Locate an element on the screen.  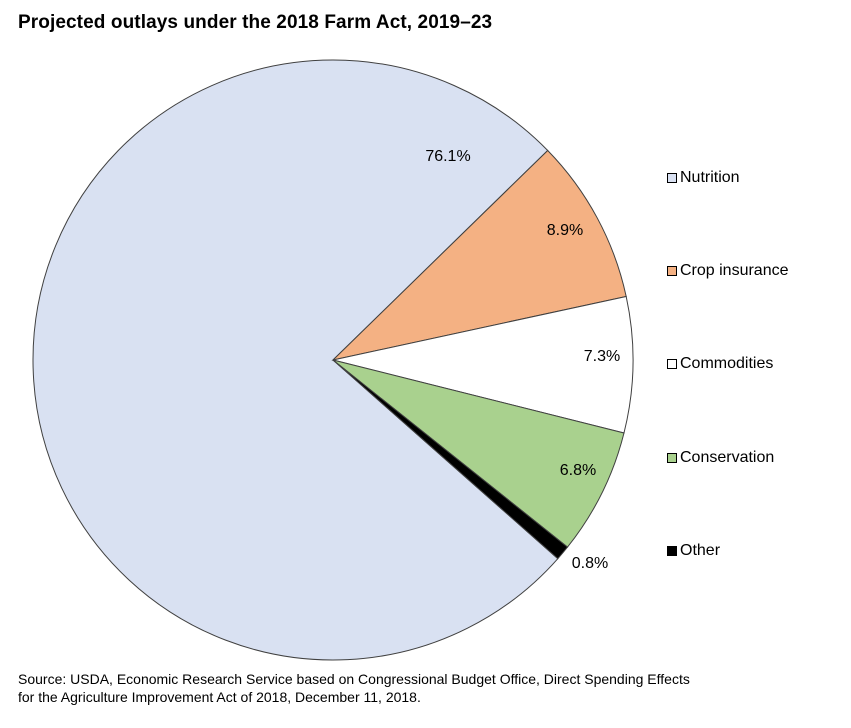
legend-label: Other is located at coordinates (700, 550).